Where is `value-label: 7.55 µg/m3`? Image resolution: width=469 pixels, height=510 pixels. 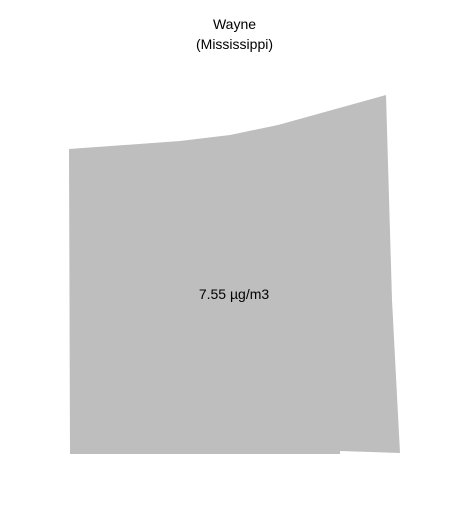 value-label: 7.55 µg/m3 is located at coordinates (234, 294).